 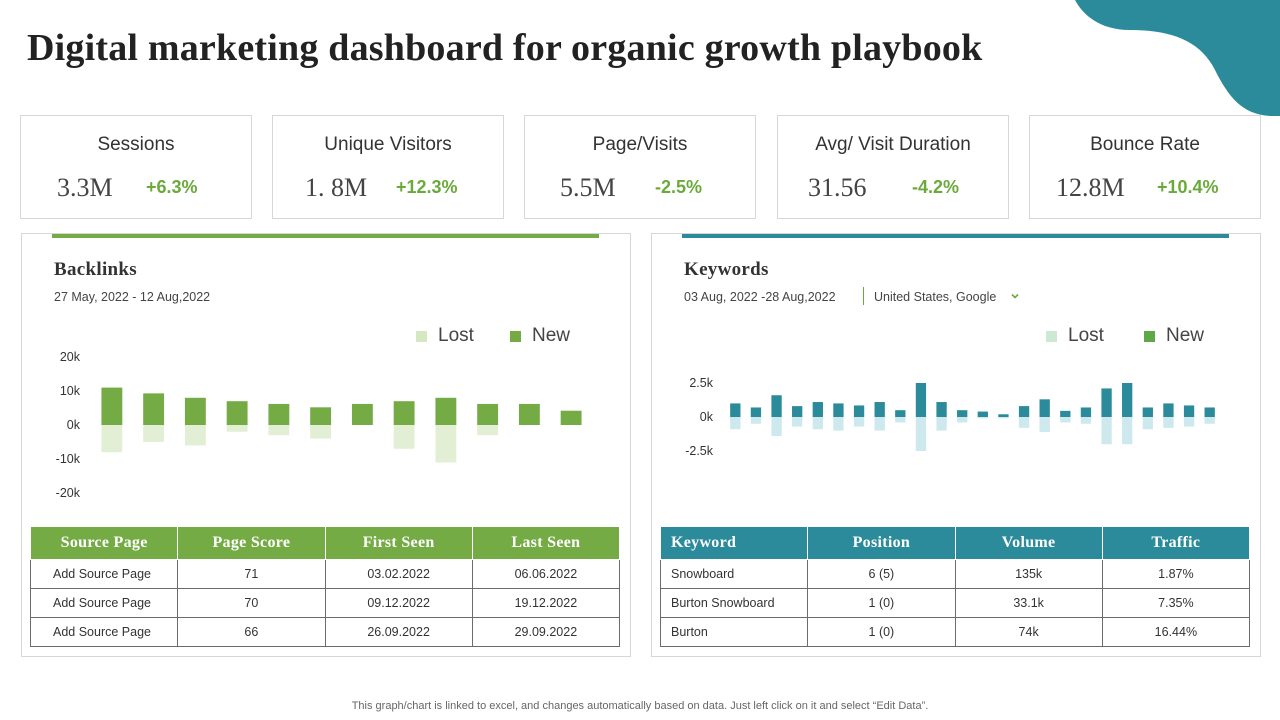 What do you see at coordinates (398, 543) in the screenshot?
I see `column-header: First Seen` at bounding box center [398, 543].